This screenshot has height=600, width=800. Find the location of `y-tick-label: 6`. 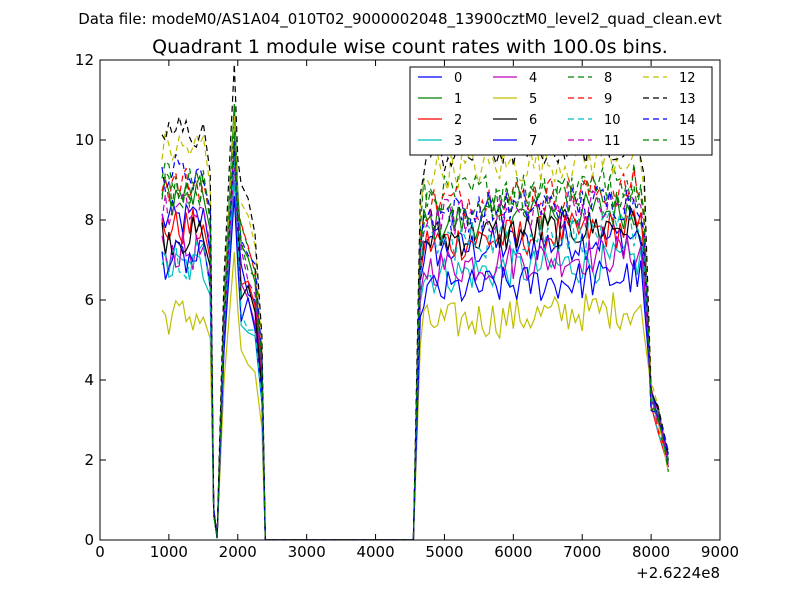

y-tick-label: 6 is located at coordinates (89, 300).